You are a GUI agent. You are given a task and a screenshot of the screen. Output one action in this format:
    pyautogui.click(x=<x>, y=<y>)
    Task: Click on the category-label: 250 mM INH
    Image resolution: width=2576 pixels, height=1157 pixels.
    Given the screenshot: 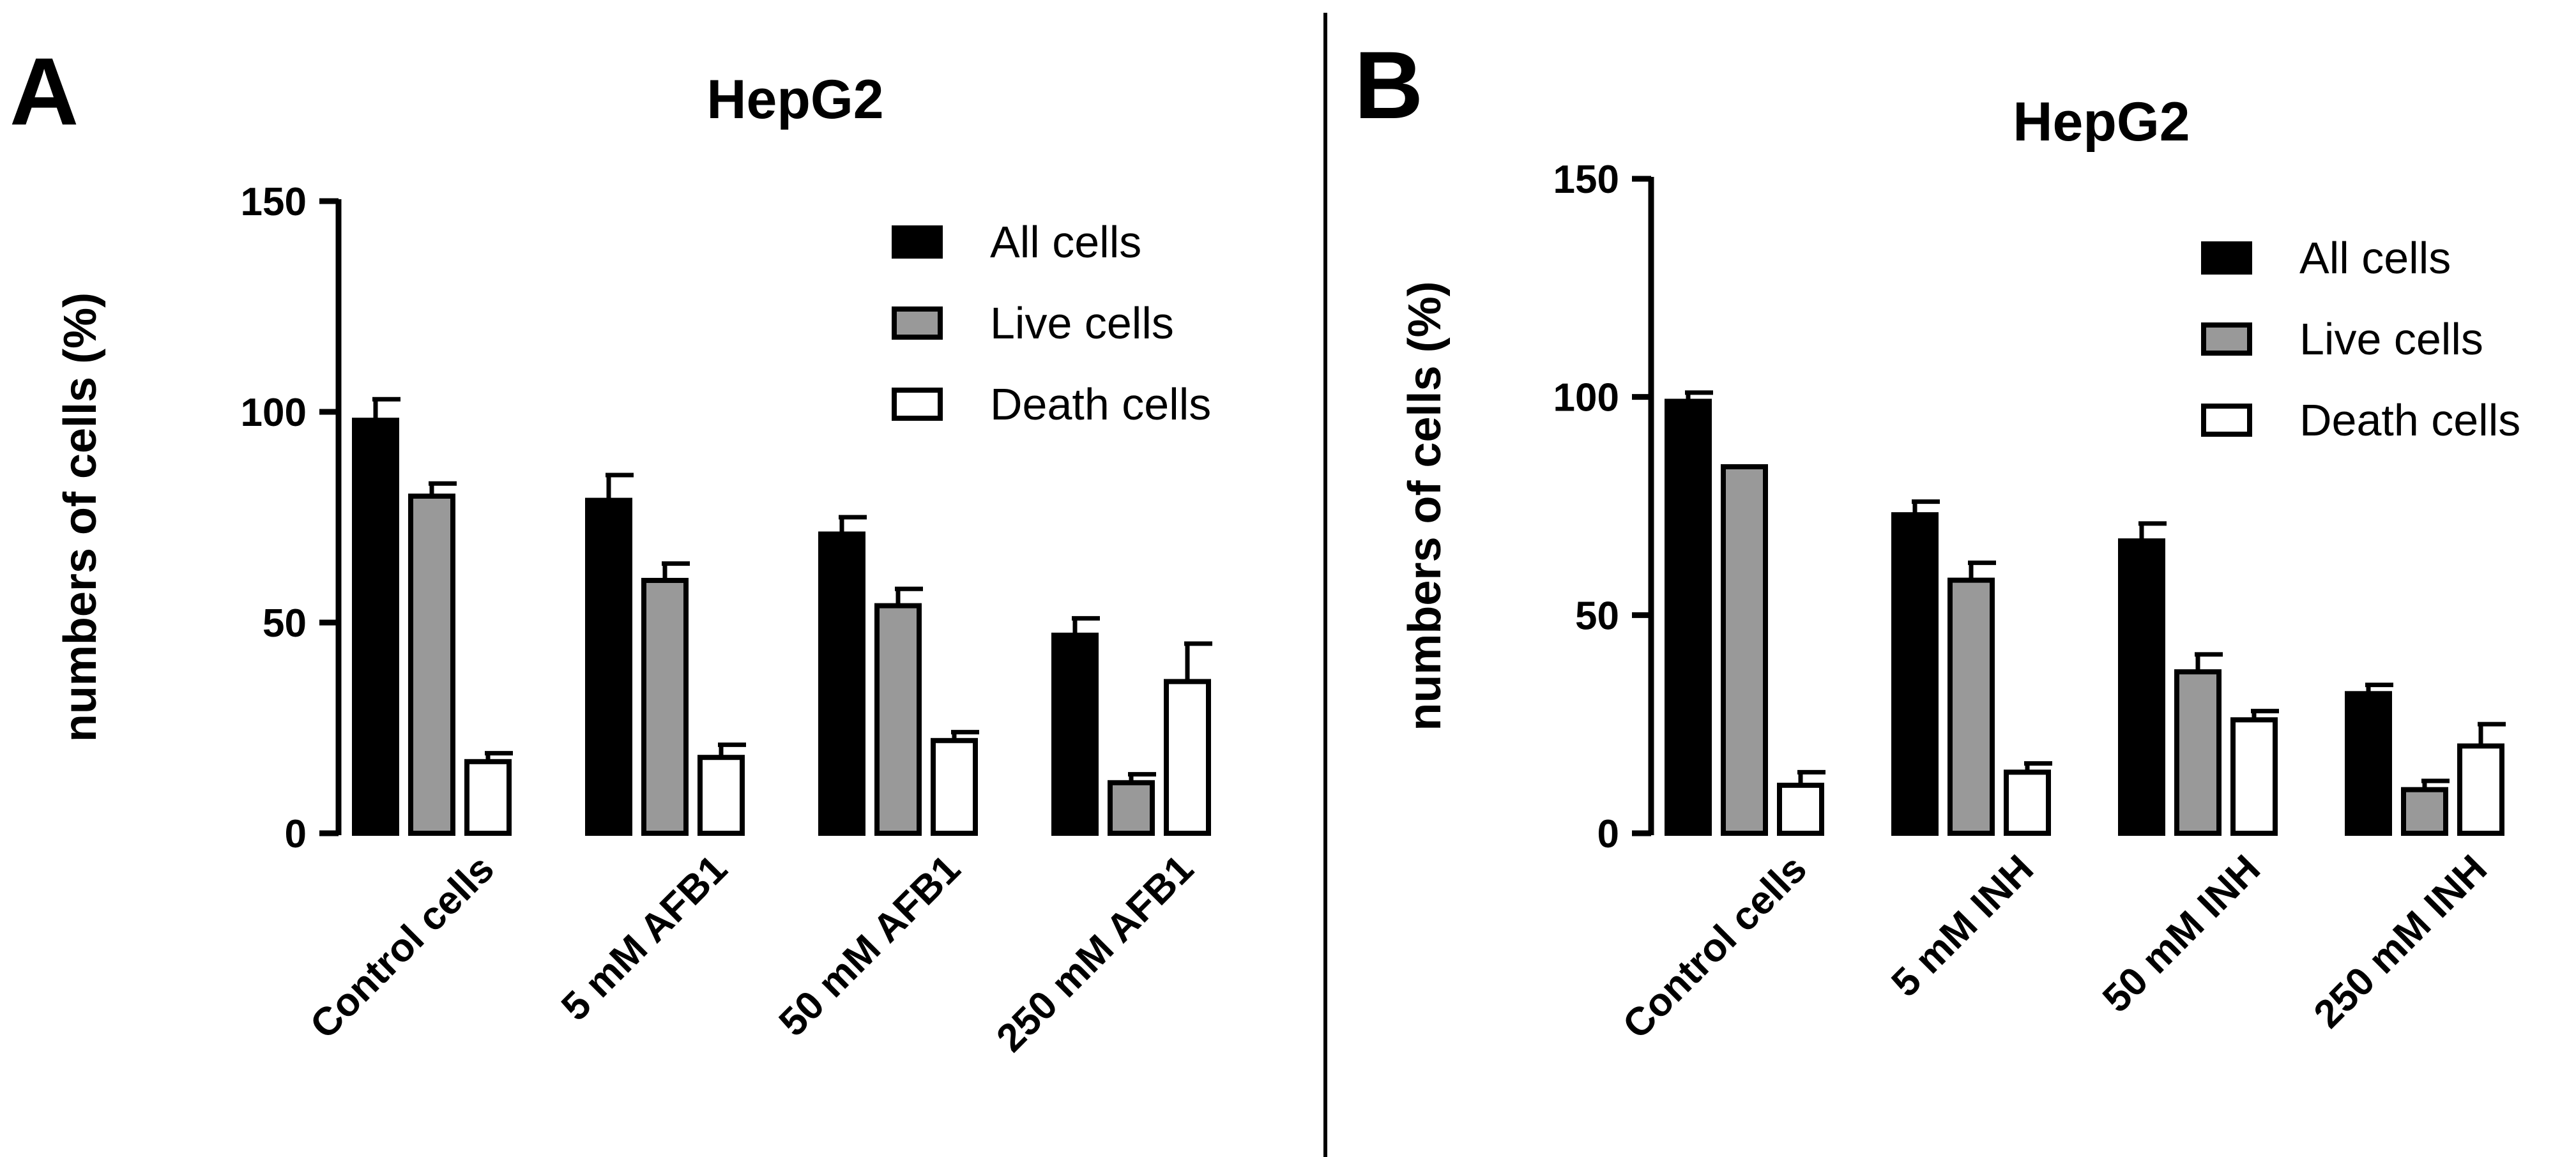 What is the action you would take?
    pyautogui.click(x=2401, y=941)
    